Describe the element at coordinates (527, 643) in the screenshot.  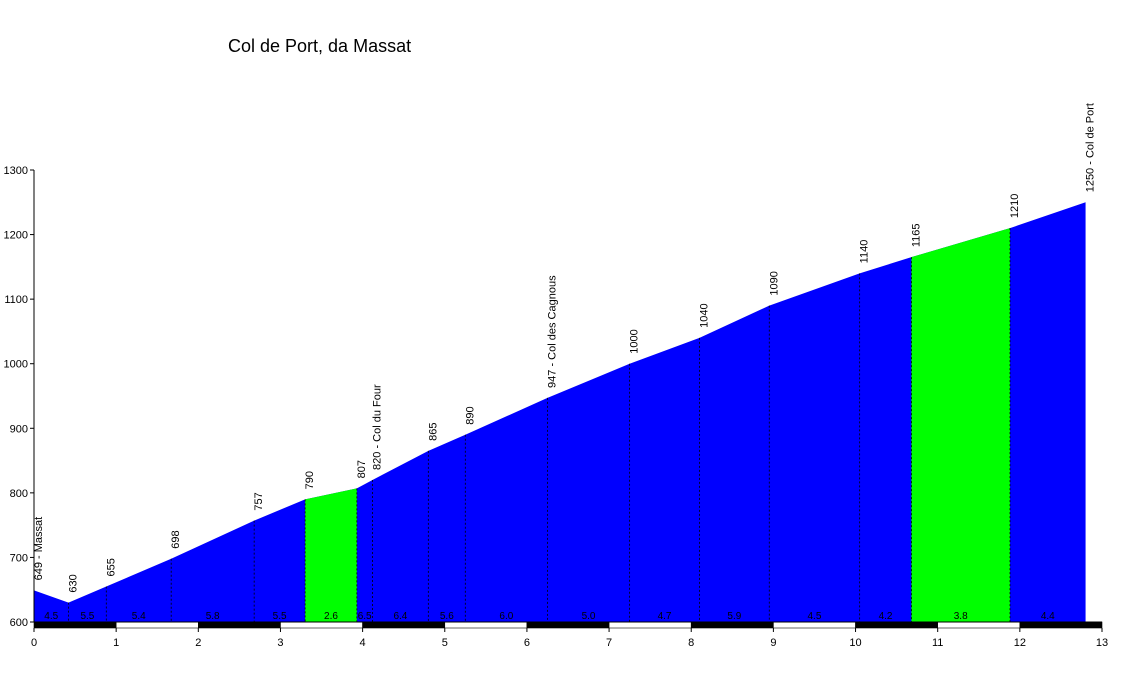
I see `x-tick-label: 6` at that location.